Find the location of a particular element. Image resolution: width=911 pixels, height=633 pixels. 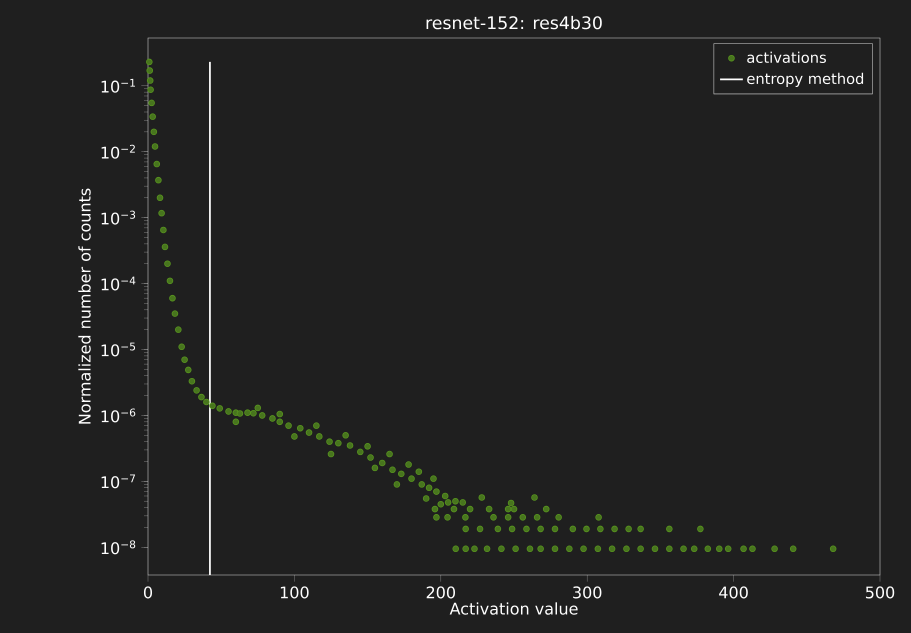

legend-label: entropy method is located at coordinates (805, 79).